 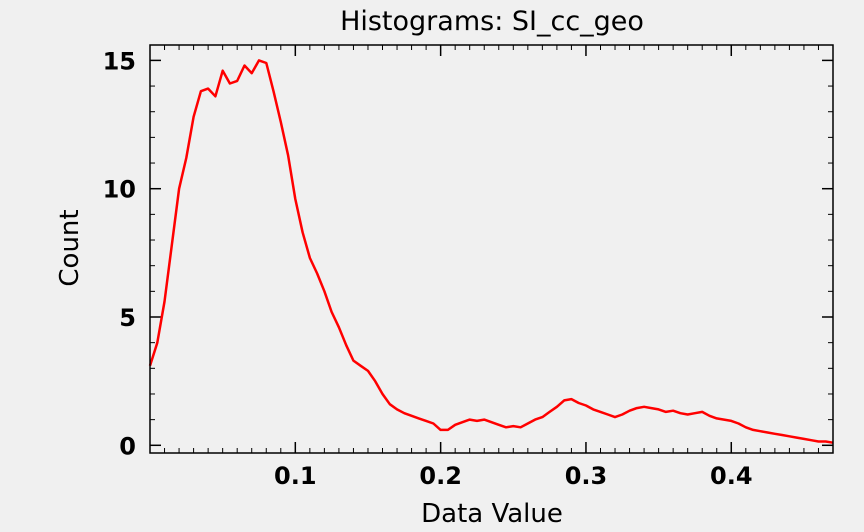 What do you see at coordinates (119, 61) in the screenshot?
I see `y-tick-label: 15` at bounding box center [119, 61].